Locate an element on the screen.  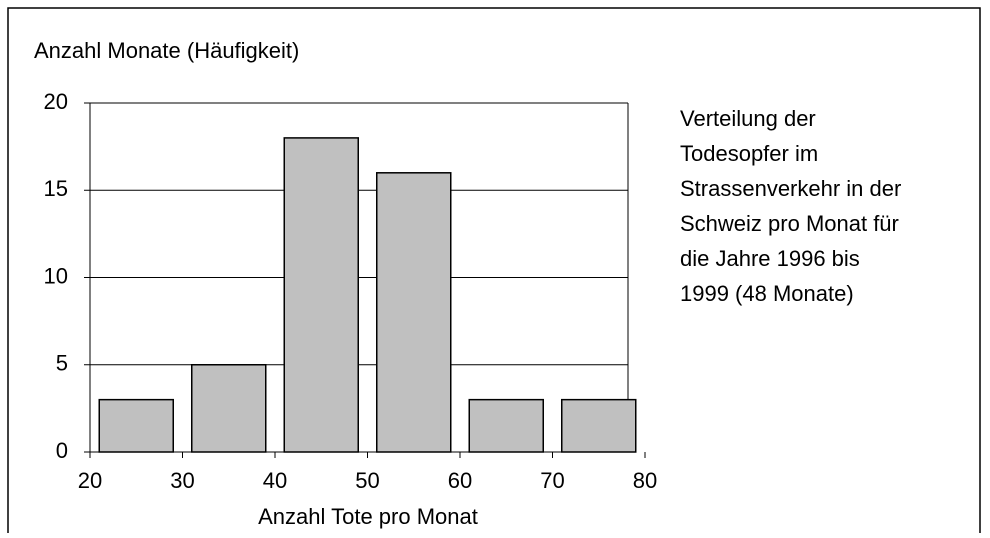
annotation: Strassenverkehr in der is located at coordinates (790, 188).